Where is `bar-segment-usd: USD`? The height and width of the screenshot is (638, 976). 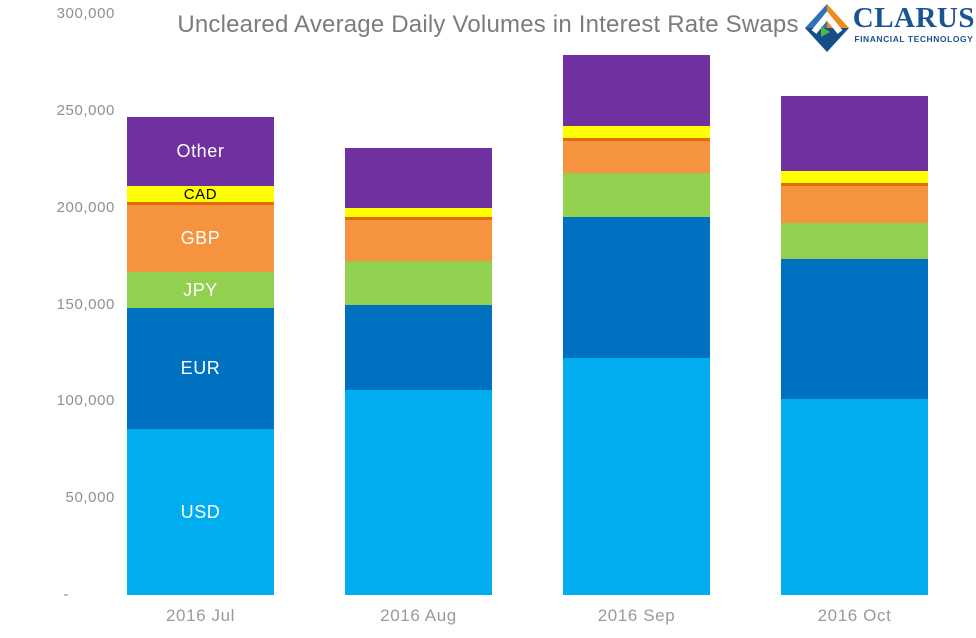 bar-segment-usd: USD is located at coordinates (200, 512).